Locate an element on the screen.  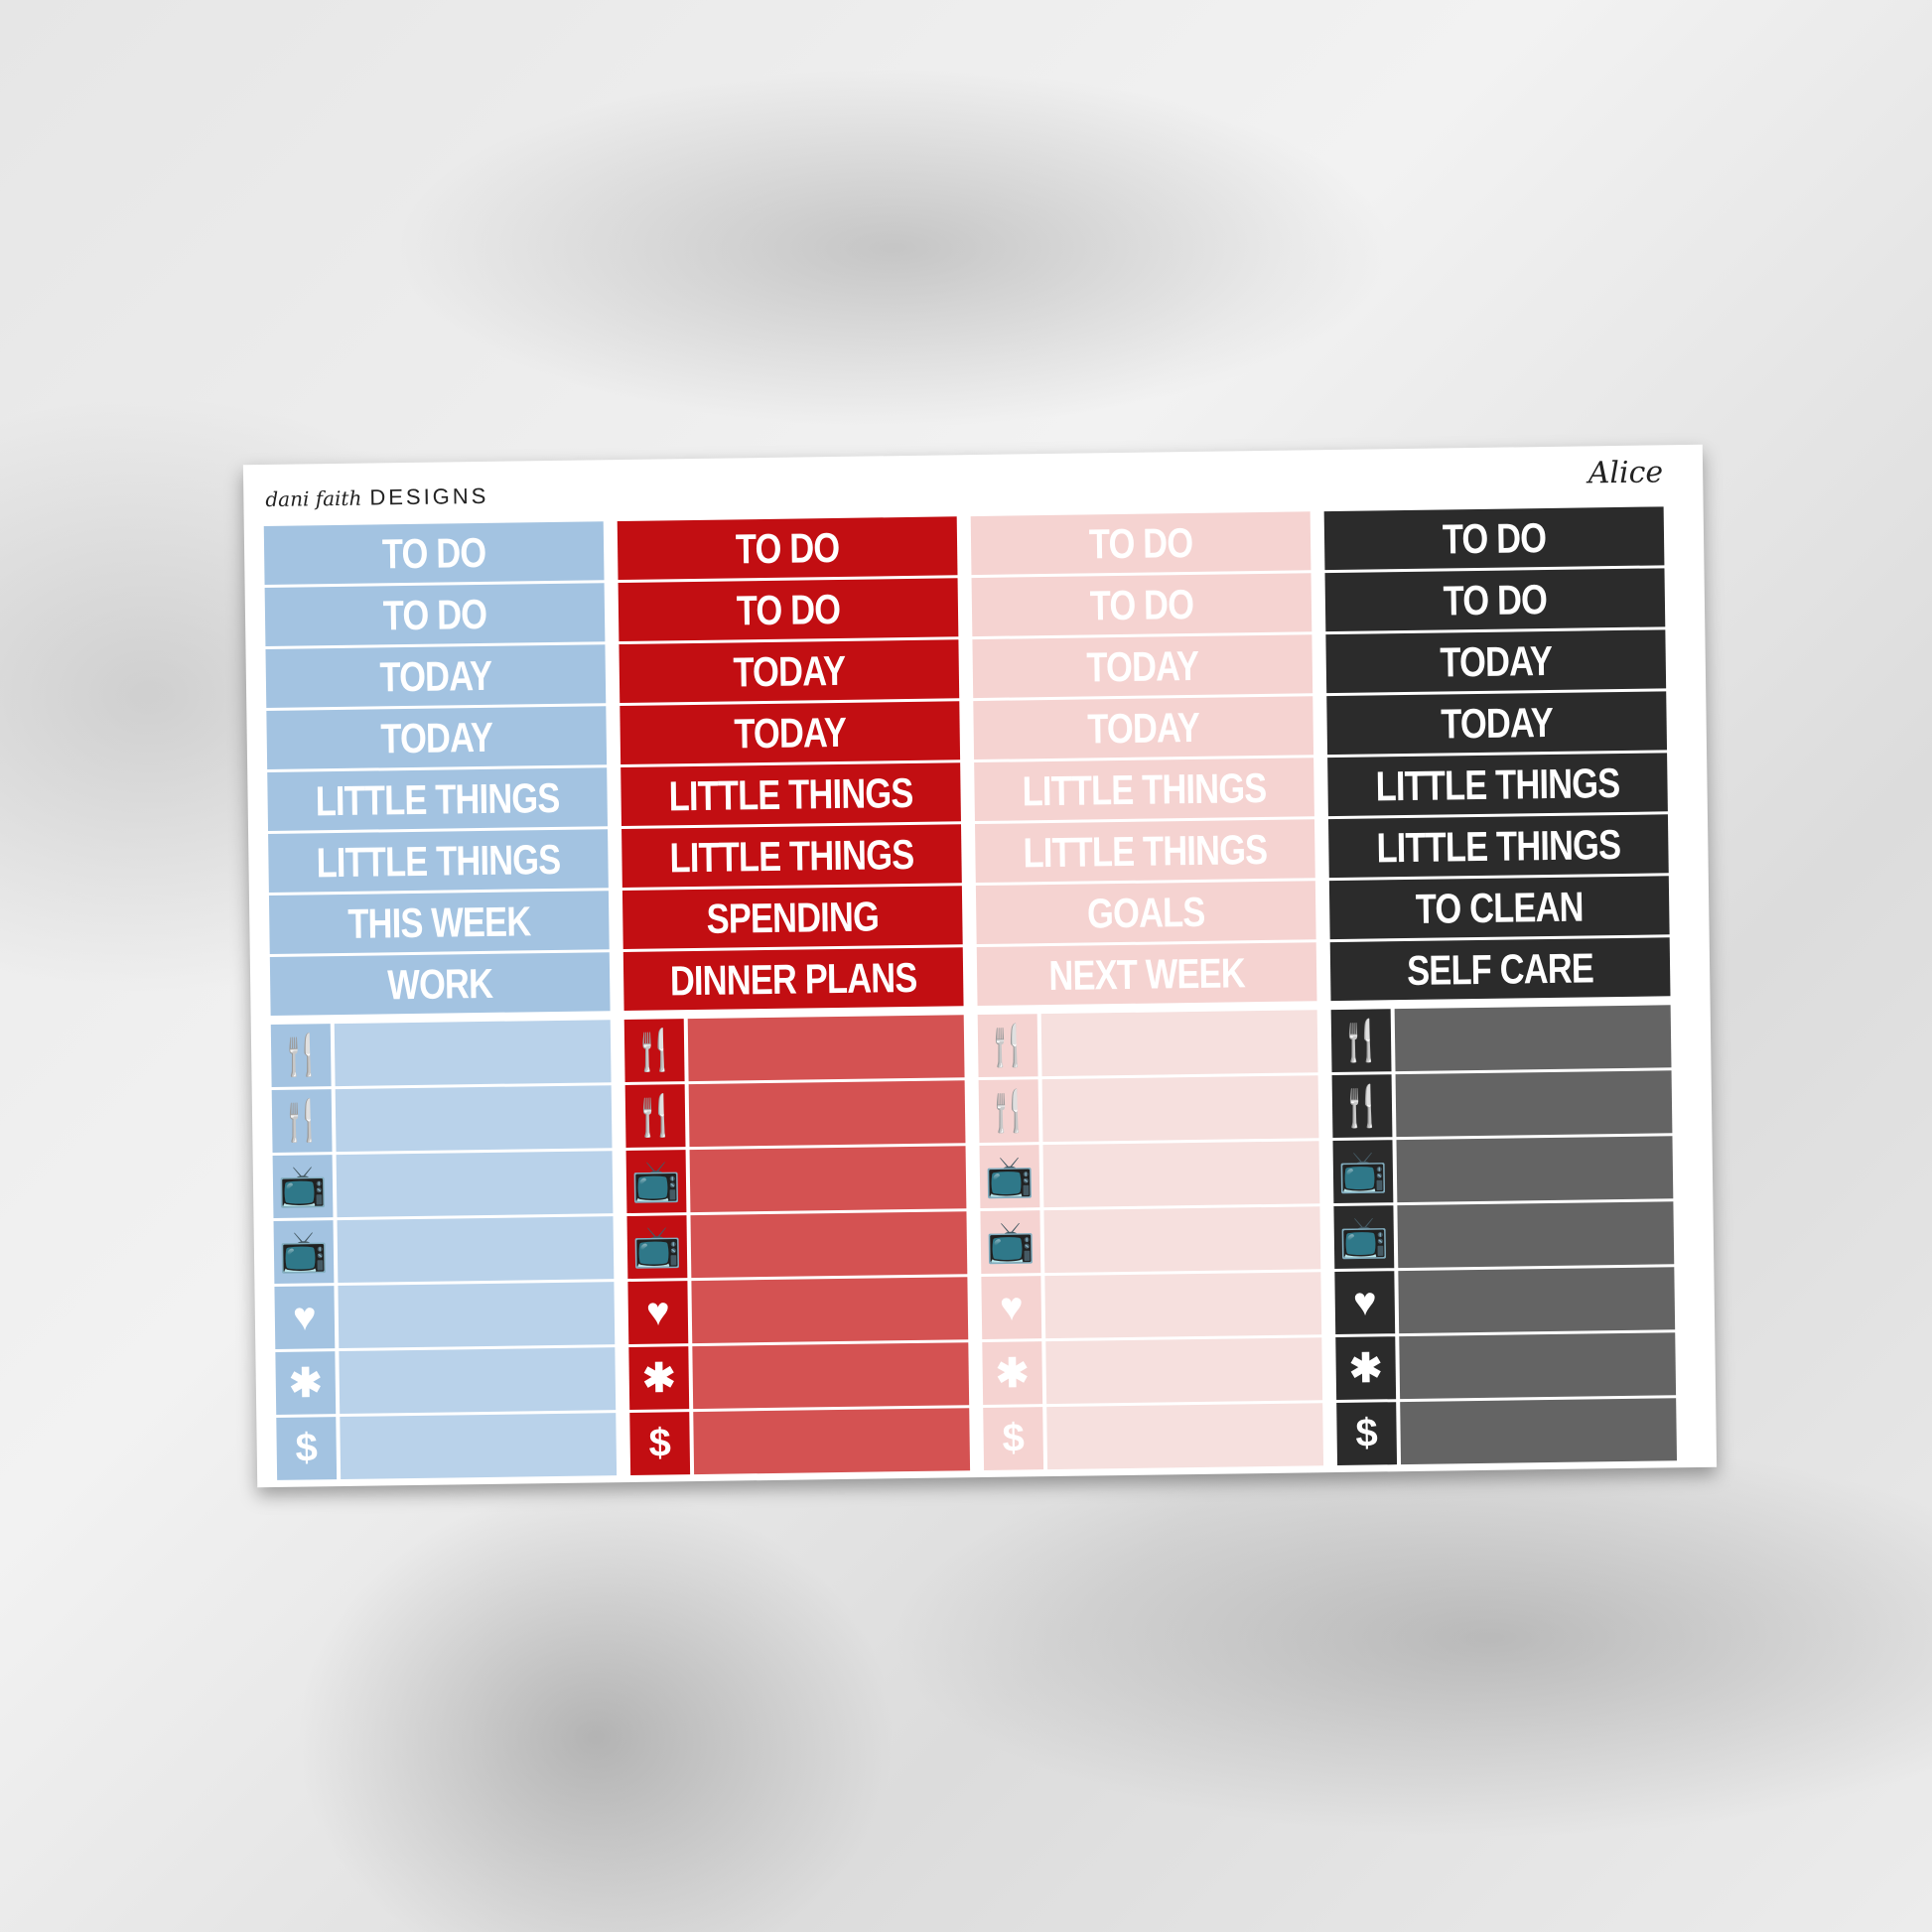
header-sticker: SPENDING is located at coordinates (792, 919).